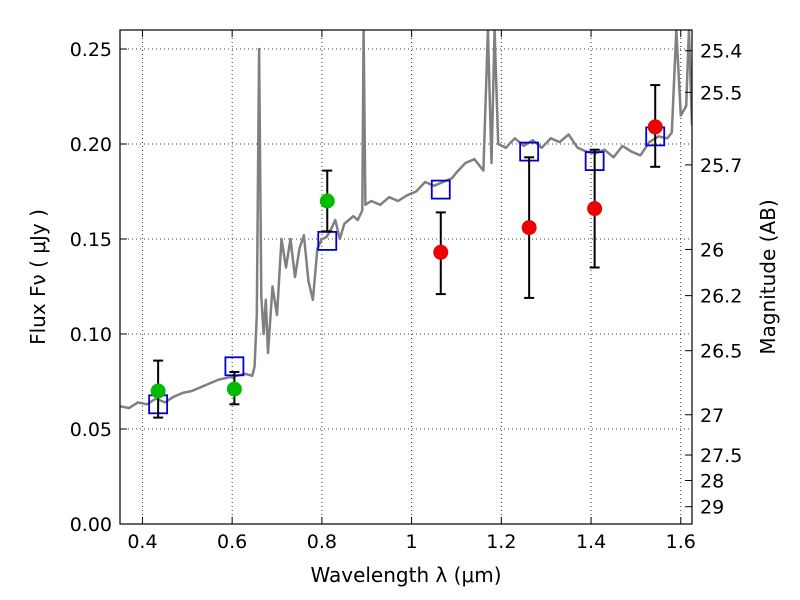 This screenshot has width=800, height=600. Describe the element at coordinates (412, 542) in the screenshot. I see `x-tick-label: 1` at that location.